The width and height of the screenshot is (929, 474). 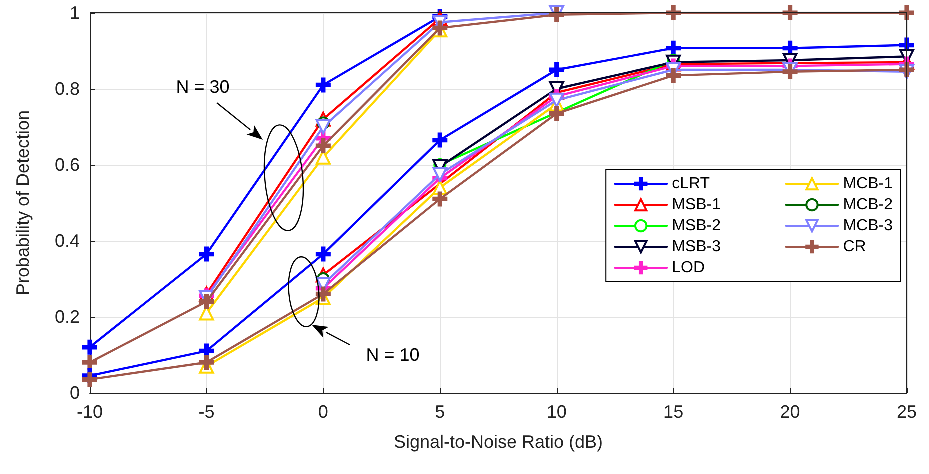 What do you see at coordinates (697, 205) in the screenshot?
I see `legend-label: MSB-1` at bounding box center [697, 205].